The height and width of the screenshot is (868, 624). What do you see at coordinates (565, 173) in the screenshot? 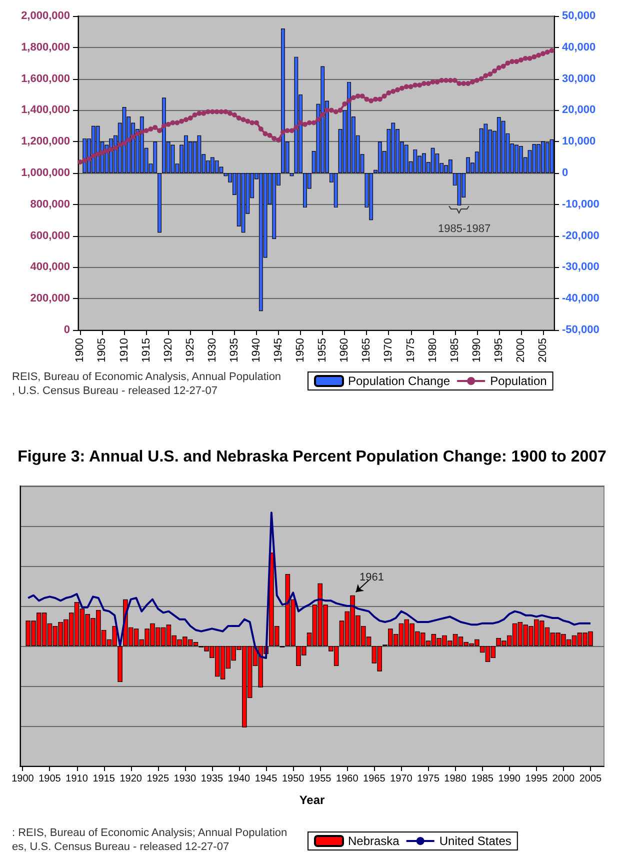
I see `y2-tick-label: 0` at bounding box center [565, 173].